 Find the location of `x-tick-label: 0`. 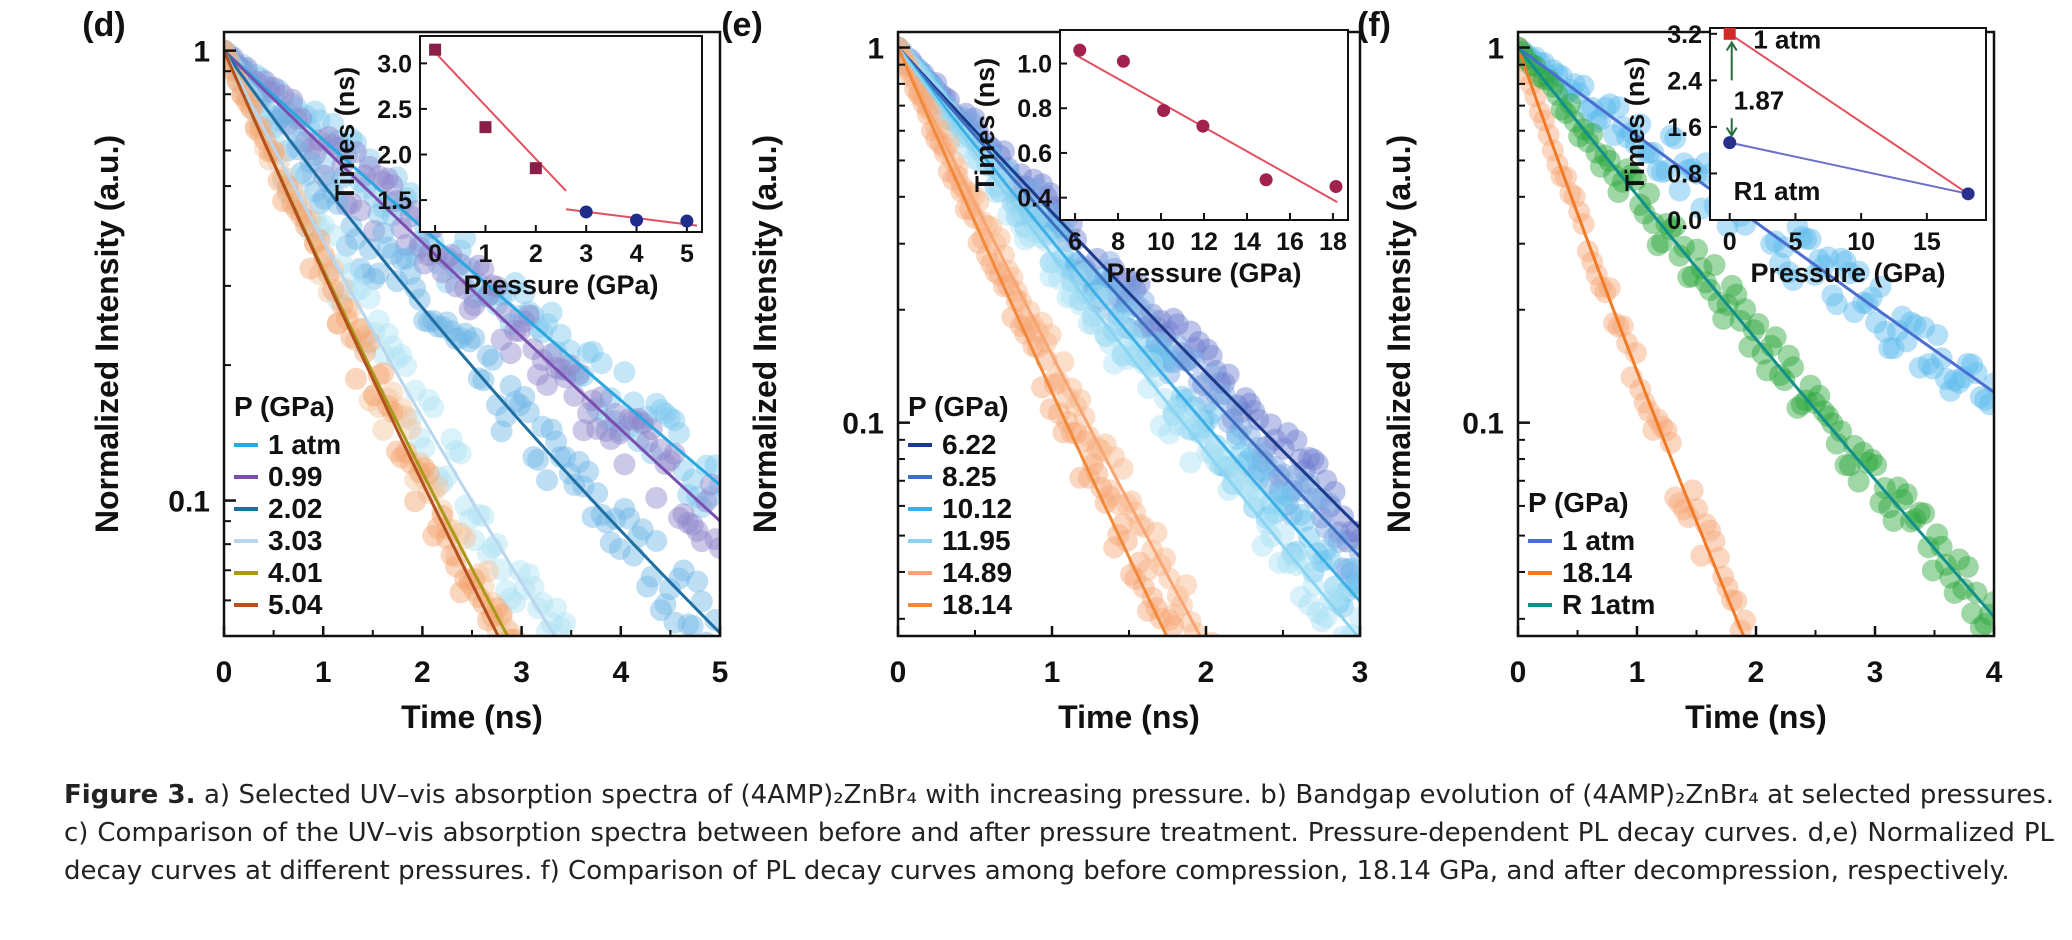

x-tick-label: 0 is located at coordinates (224, 672).